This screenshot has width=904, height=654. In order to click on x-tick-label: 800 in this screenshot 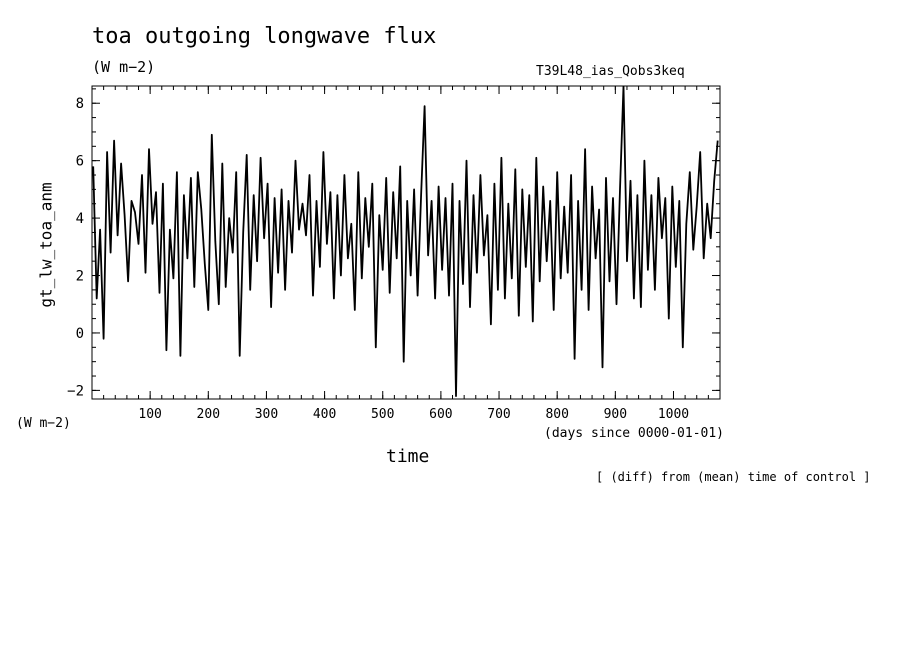, I will do `click(556, 414)`.